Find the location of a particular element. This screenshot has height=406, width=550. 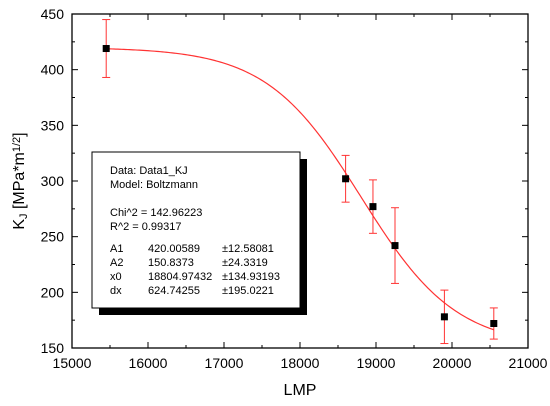

y-tick-label: 400 is located at coordinates (53, 70).